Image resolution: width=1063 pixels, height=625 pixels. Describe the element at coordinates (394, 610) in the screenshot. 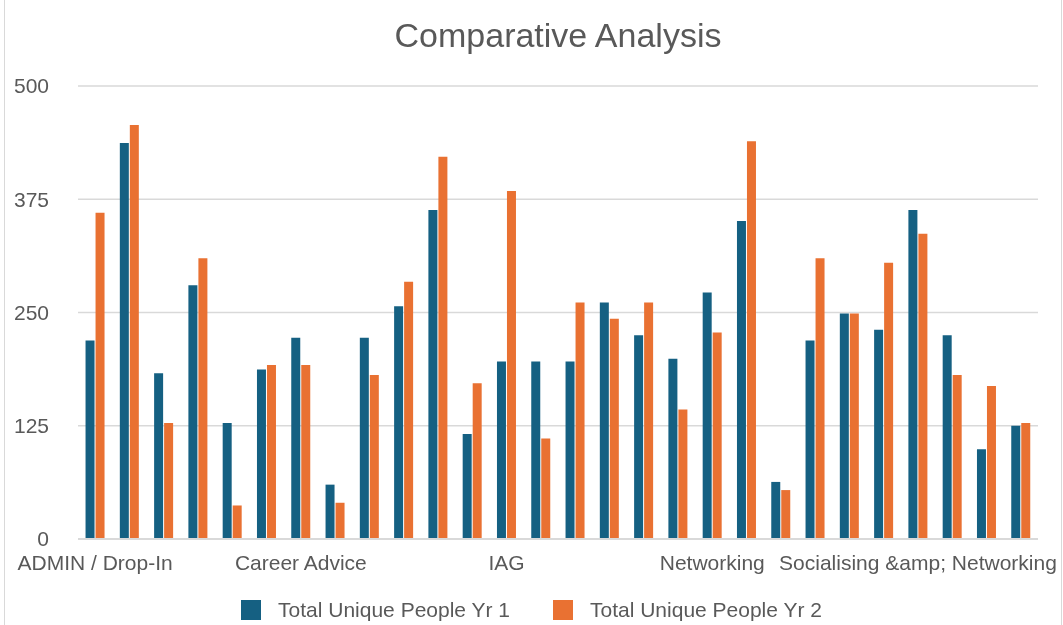

I see `legend-label: Total Unique People Yr 1` at that location.